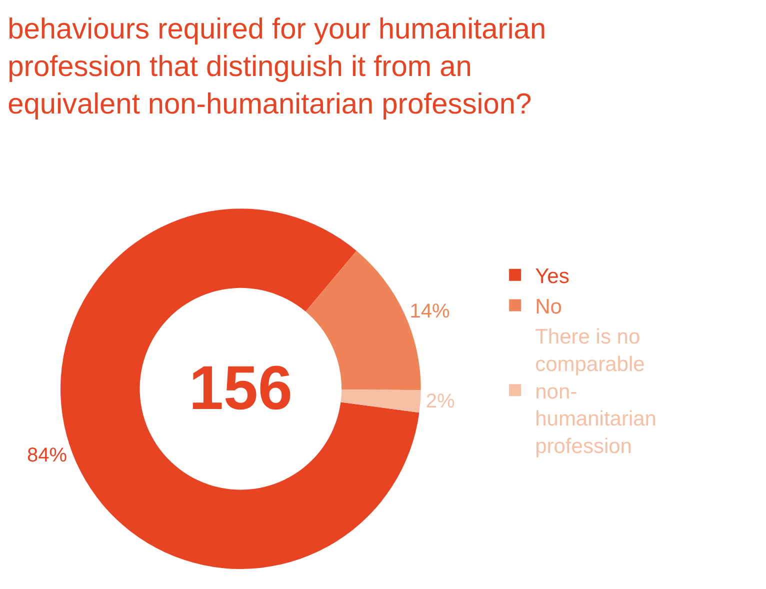 The height and width of the screenshot is (589, 766). I want to click on text: 156, so click(240, 388).